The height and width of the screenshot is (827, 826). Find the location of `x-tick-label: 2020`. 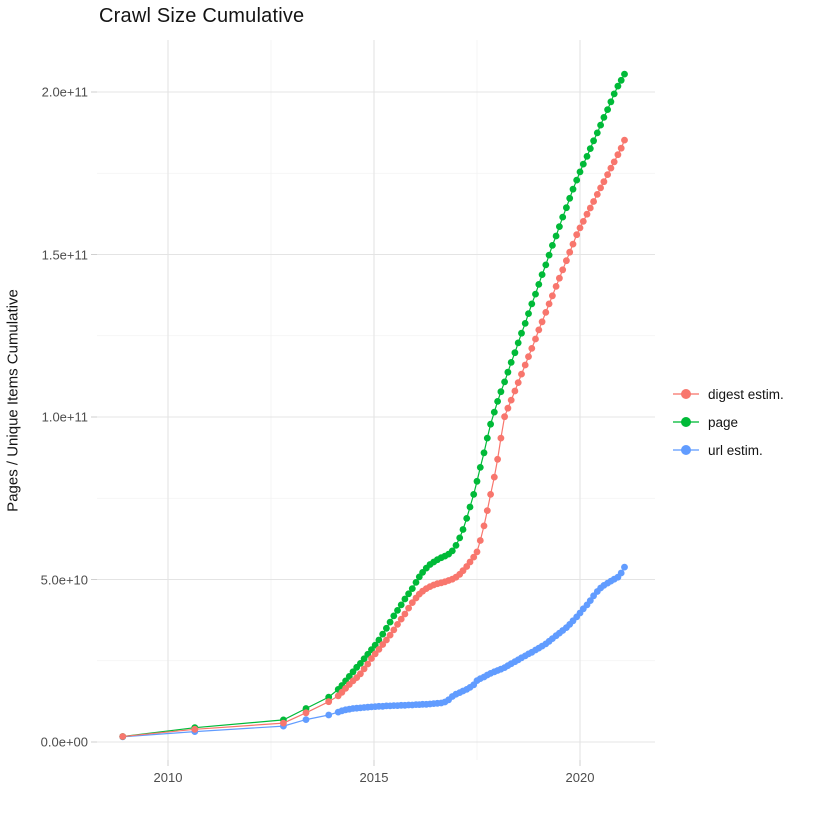

x-tick-label: 2020 is located at coordinates (580, 777).